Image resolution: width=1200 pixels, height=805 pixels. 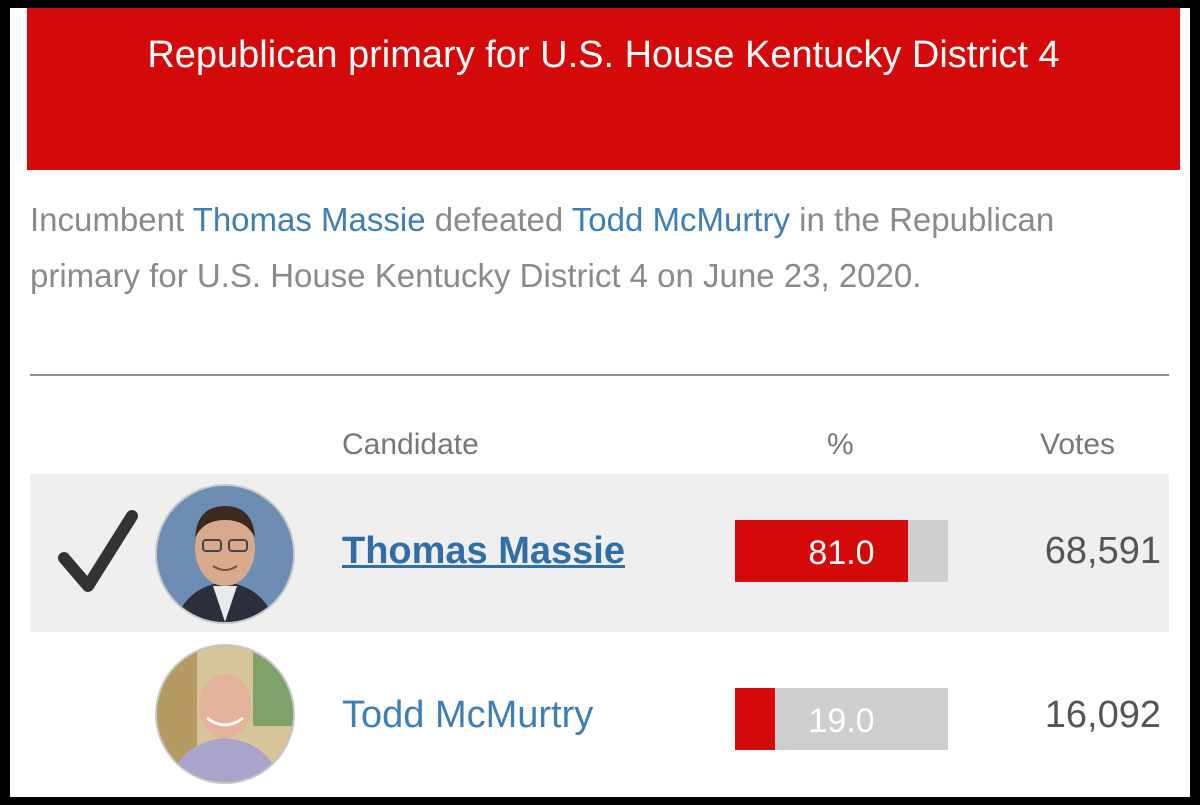 I want to click on percent-label: 81.0, so click(x=841, y=553).